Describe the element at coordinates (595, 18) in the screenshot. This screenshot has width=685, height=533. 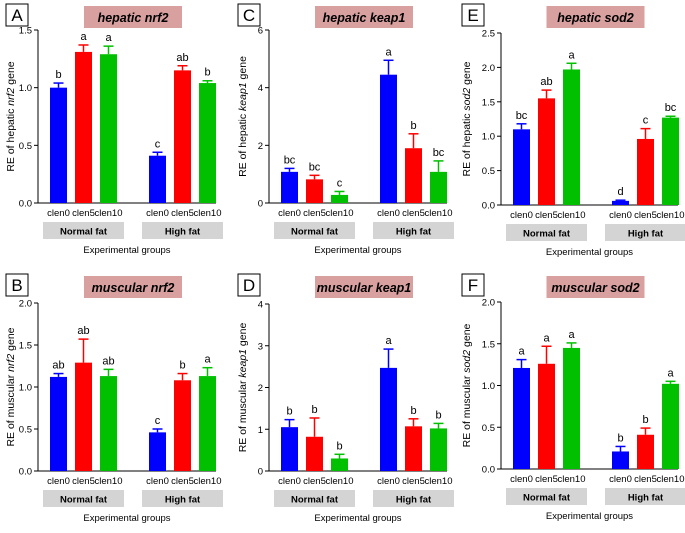
I see `chart-title: hepatic sod2` at that location.